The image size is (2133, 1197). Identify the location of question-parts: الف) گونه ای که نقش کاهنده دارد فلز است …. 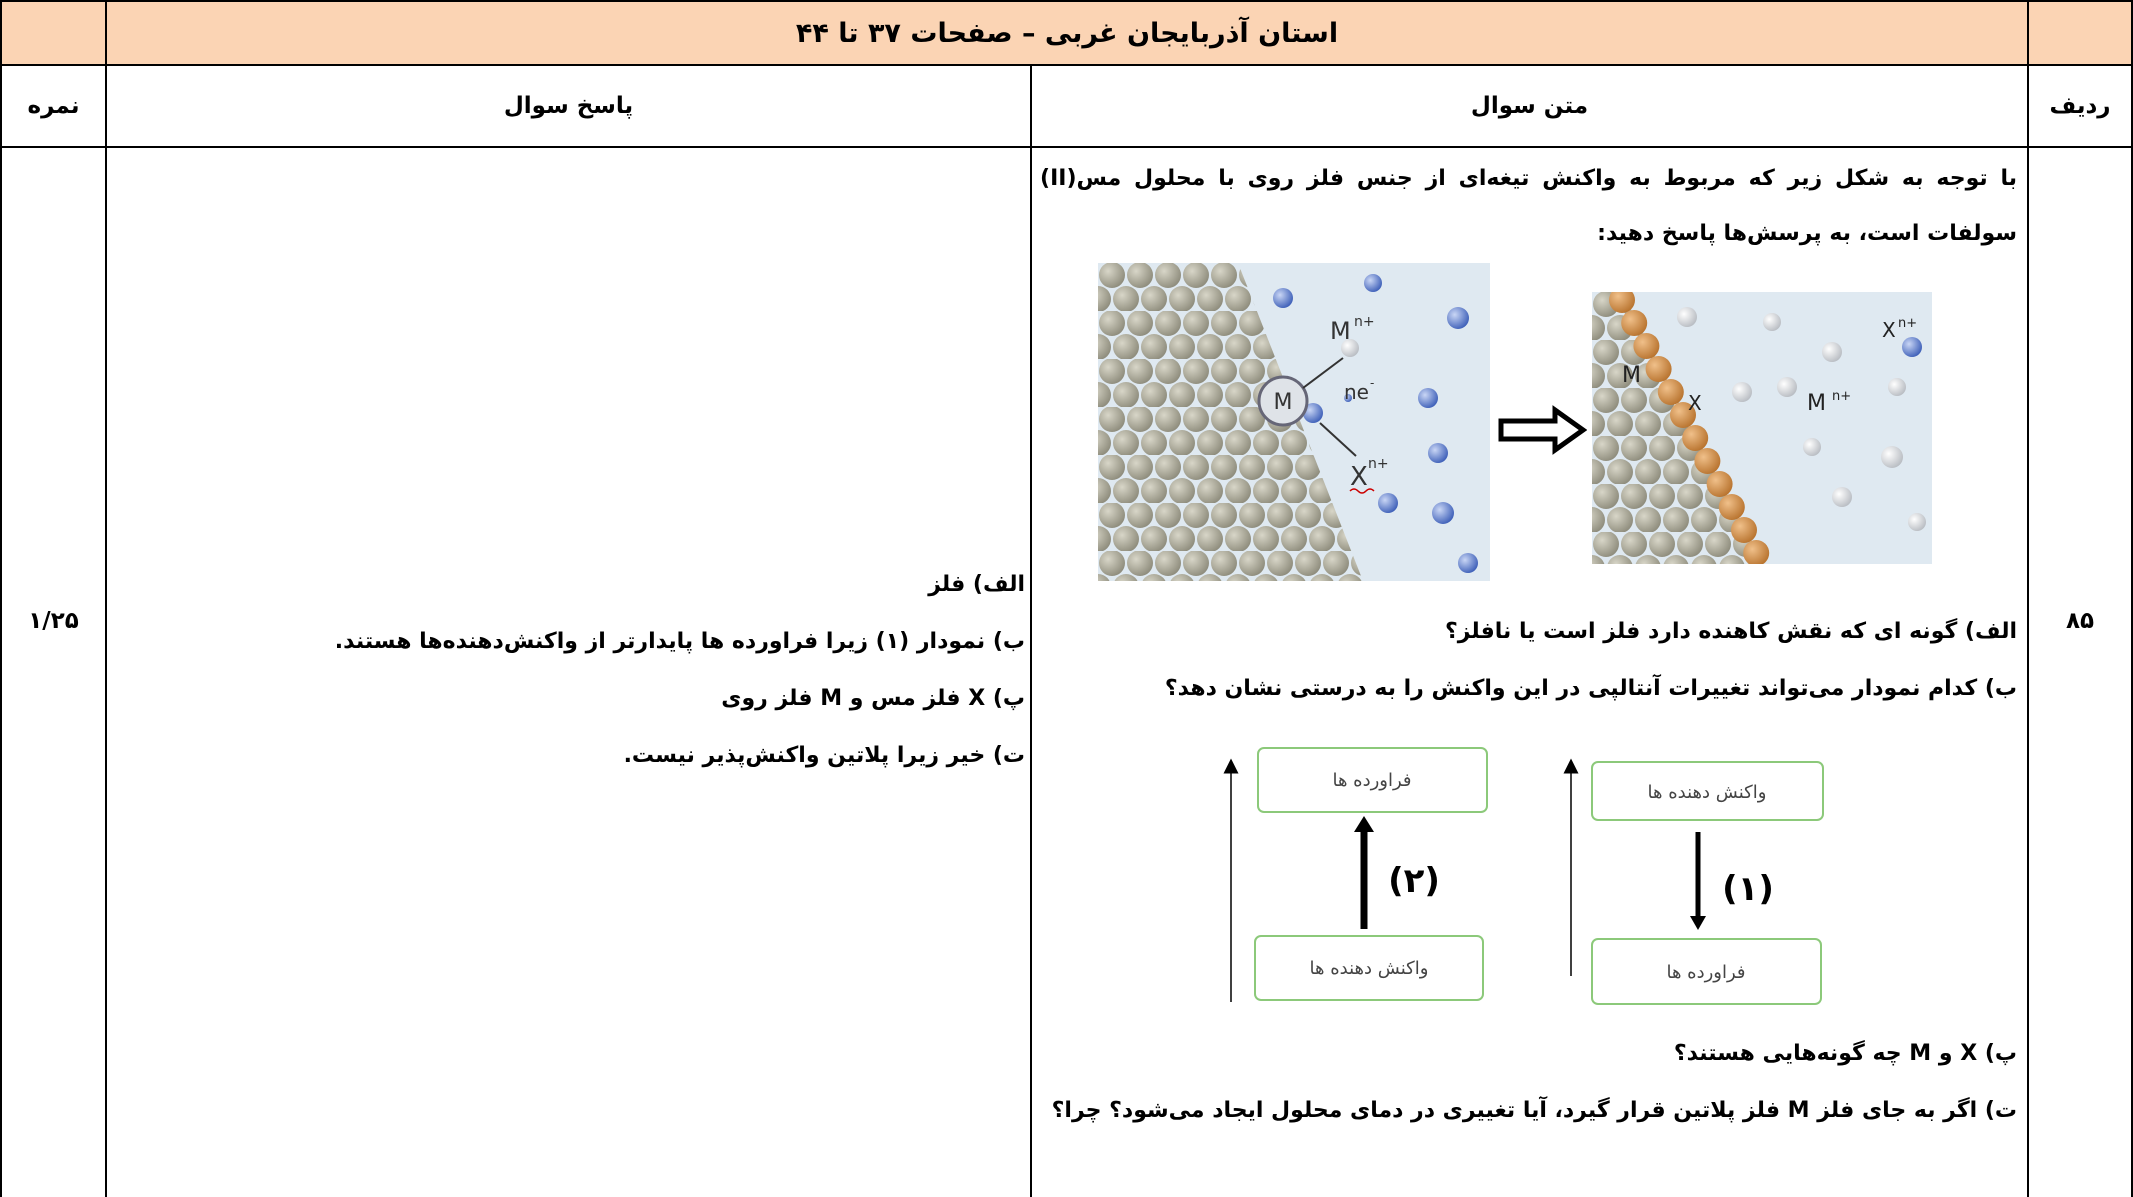
(1591, 660).